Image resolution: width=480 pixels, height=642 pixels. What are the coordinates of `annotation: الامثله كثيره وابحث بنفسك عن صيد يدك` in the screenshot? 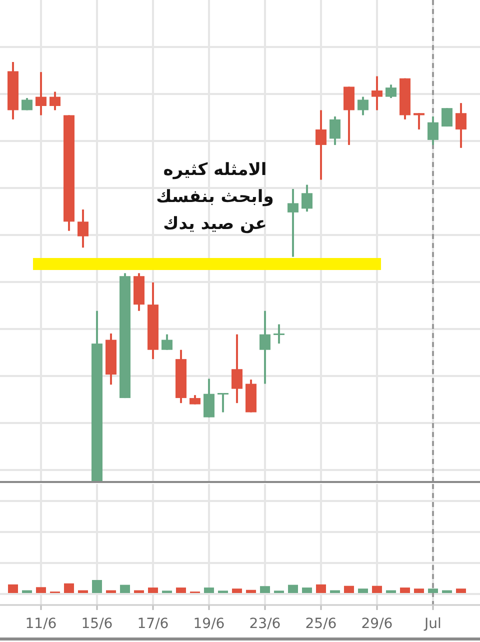 It's located at (215, 197).